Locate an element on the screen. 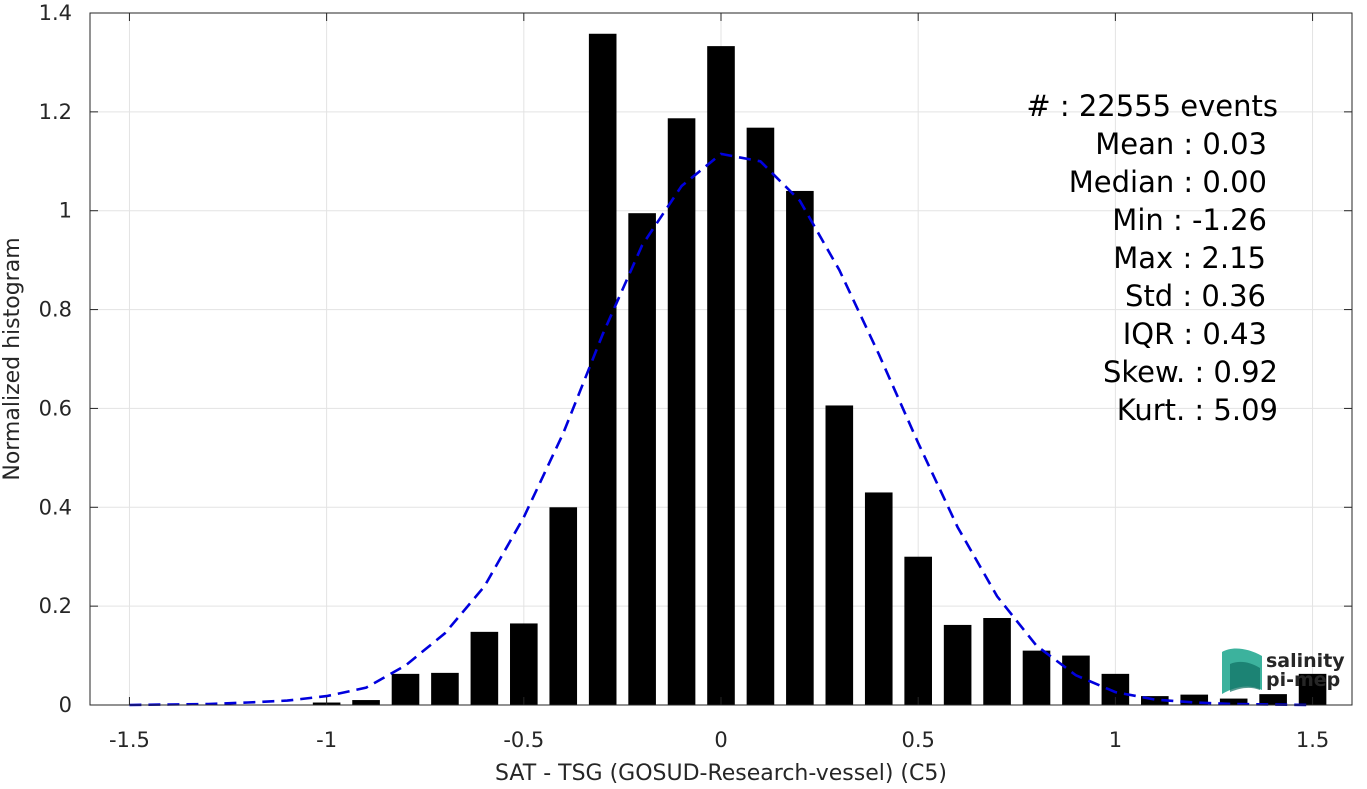 This screenshot has width=1367, height=789. y-tick-label: 1.2 is located at coordinates (55, 112).